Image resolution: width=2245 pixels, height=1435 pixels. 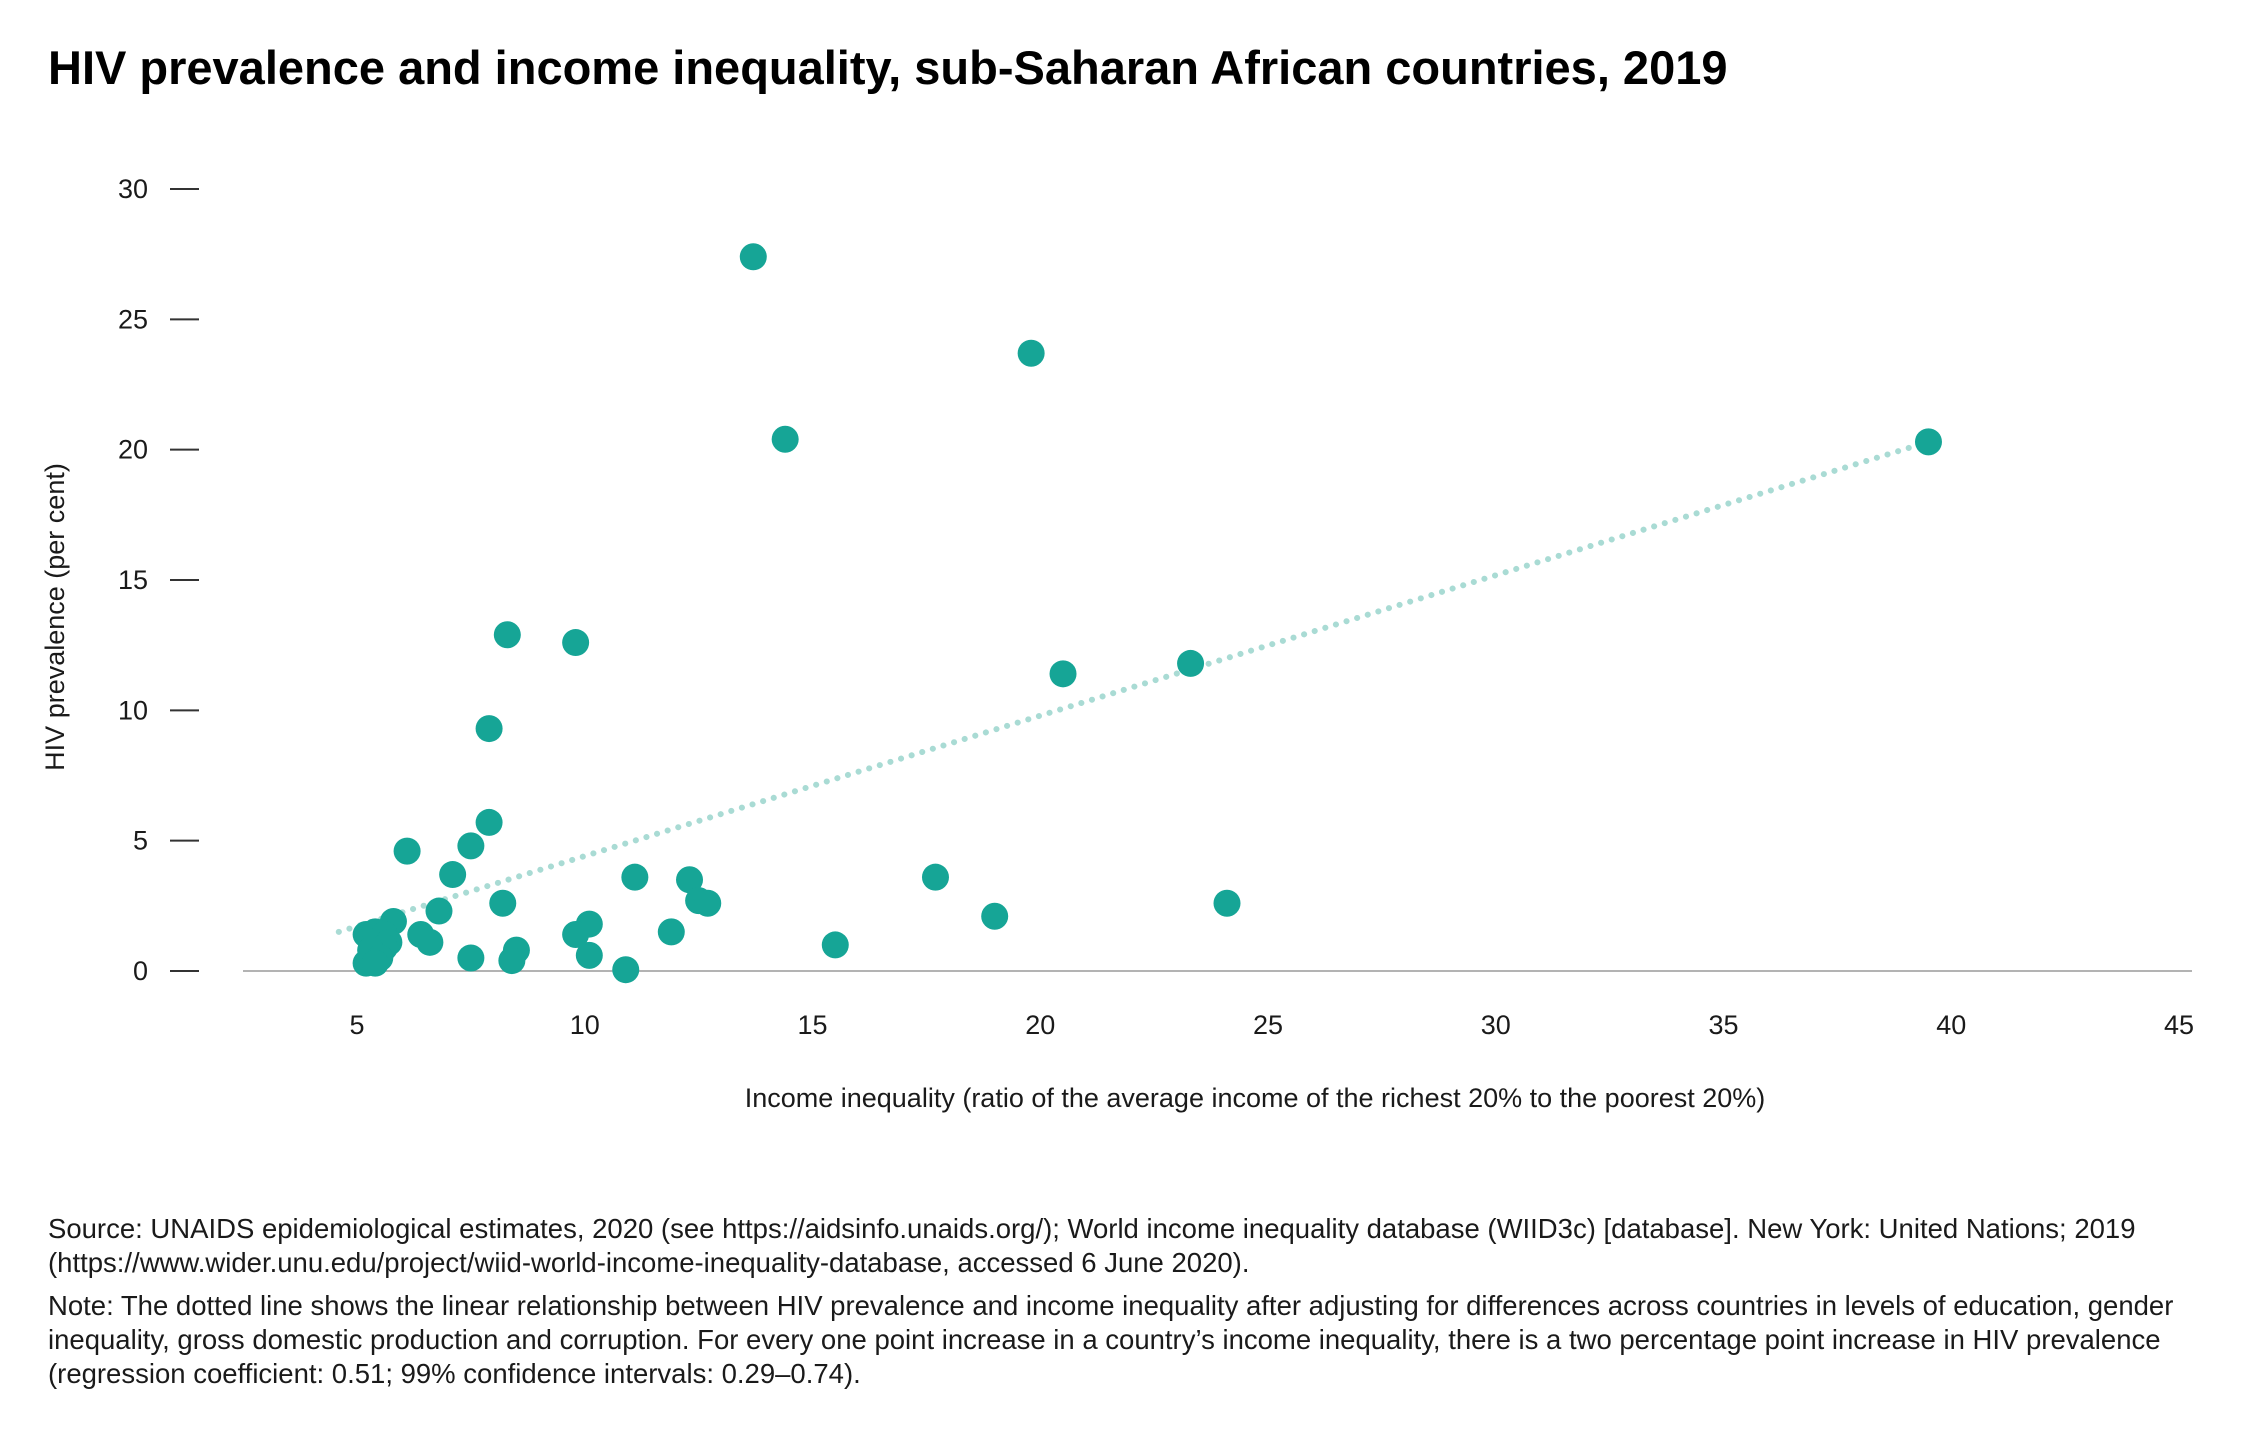 What do you see at coordinates (133, 580) in the screenshot?
I see `y-tick-label: 15` at bounding box center [133, 580].